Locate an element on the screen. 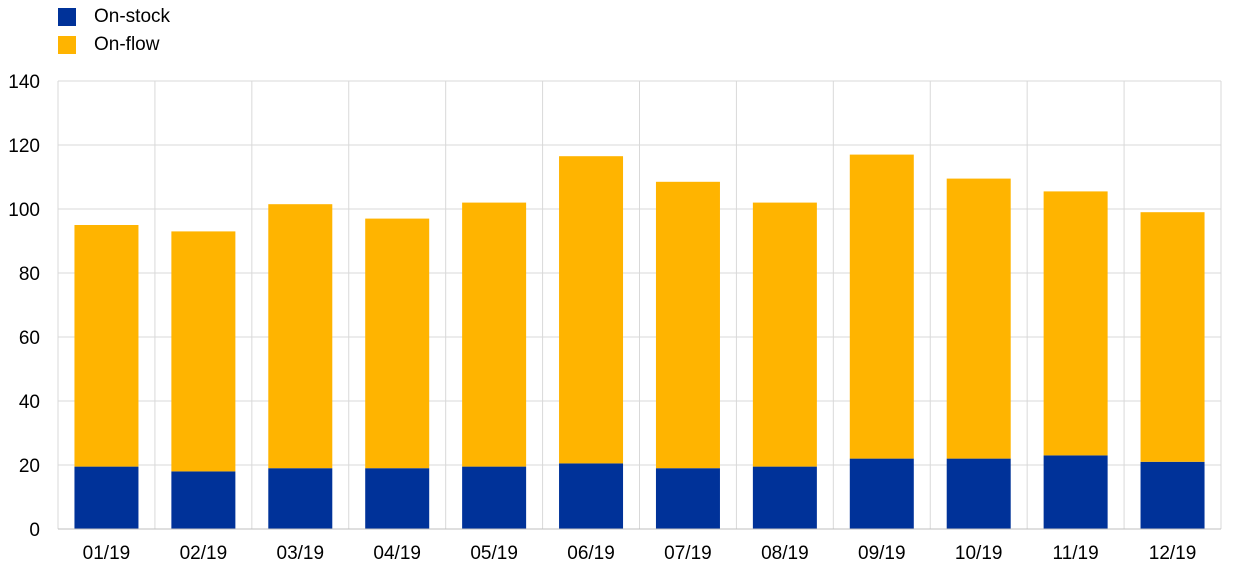 This screenshot has width=1240, height=574. legend: On-stock On-flow is located at coordinates (114, 31).